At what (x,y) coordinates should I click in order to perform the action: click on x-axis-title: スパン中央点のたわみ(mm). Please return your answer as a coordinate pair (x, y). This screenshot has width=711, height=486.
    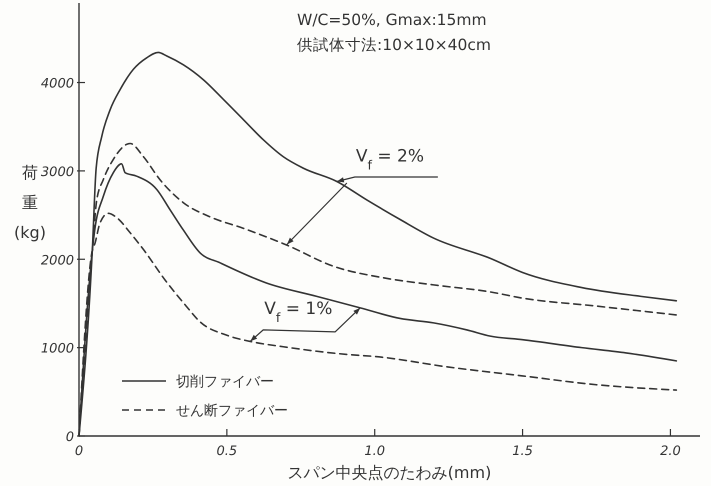
    Looking at the image, I should click on (390, 472).